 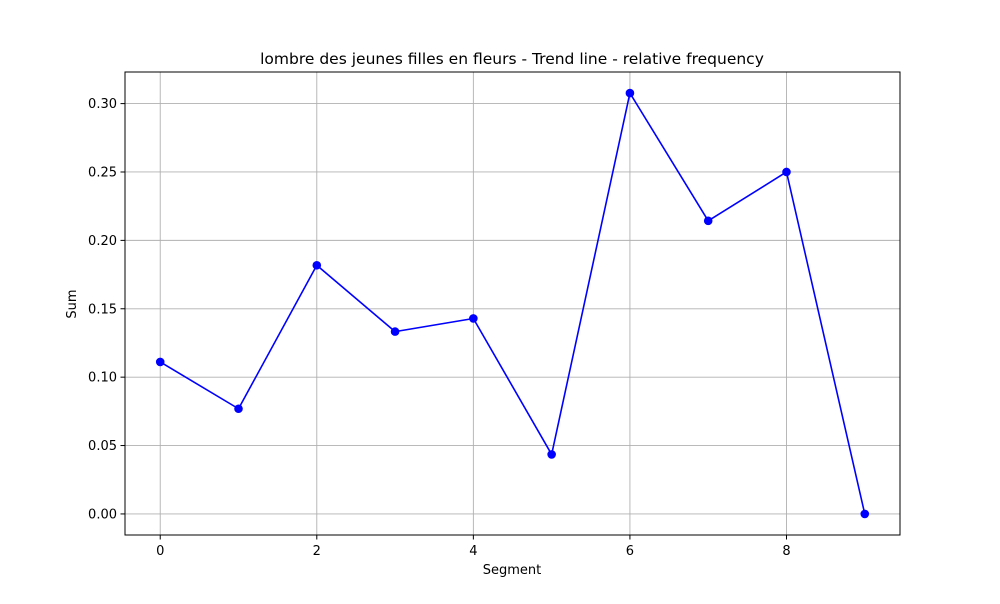 What do you see at coordinates (102, 104) in the screenshot?
I see `y-tick-label-6: 0.30` at bounding box center [102, 104].